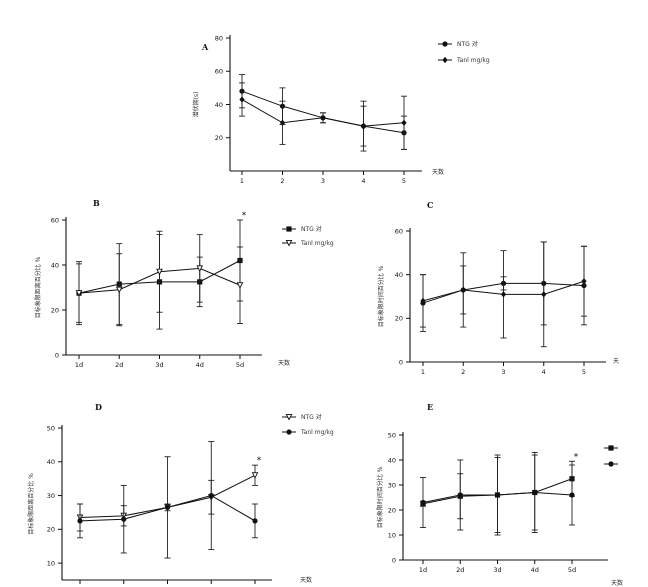 The image size is (648, 587). I want to click on panel-e: E 0 10 20 30 40 50 1d 2d 3d 4d 5d 天数 目标象限时间百分比 % *, so click(499, 494).